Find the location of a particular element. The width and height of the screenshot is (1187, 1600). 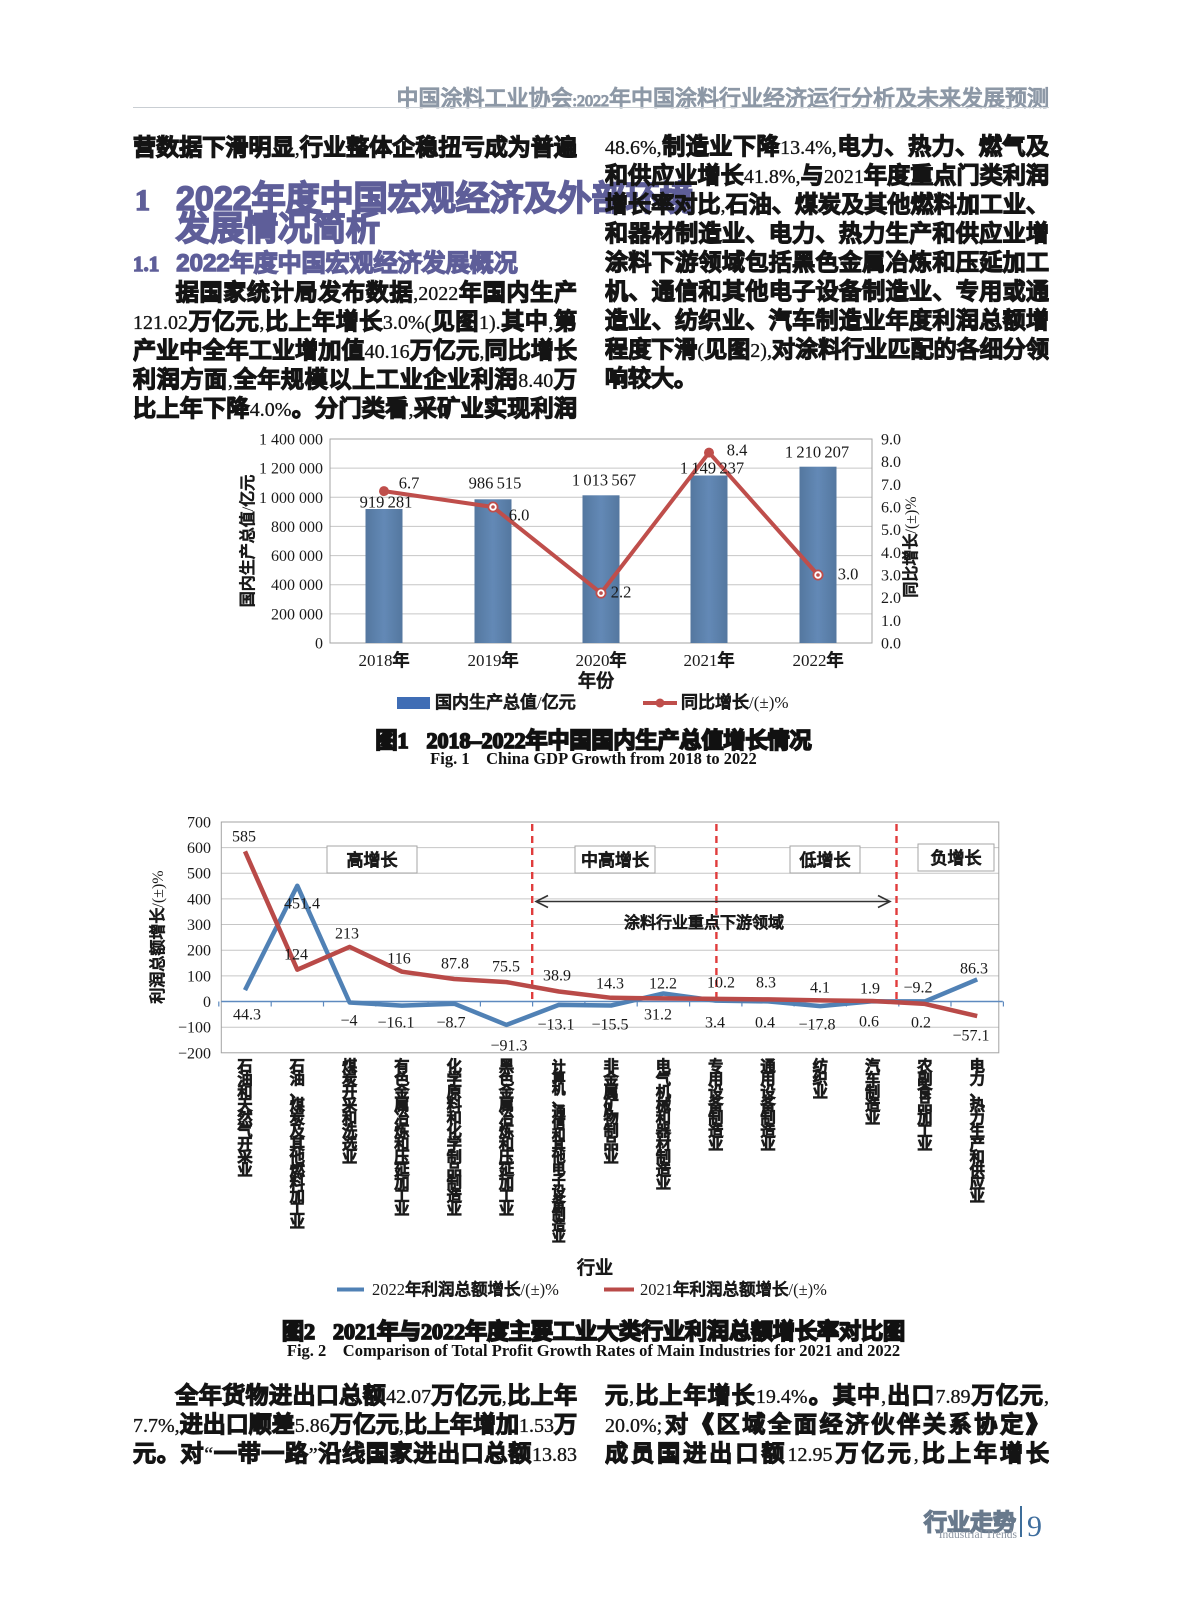

svg-text: 8.0 is located at coordinates (891, 462).